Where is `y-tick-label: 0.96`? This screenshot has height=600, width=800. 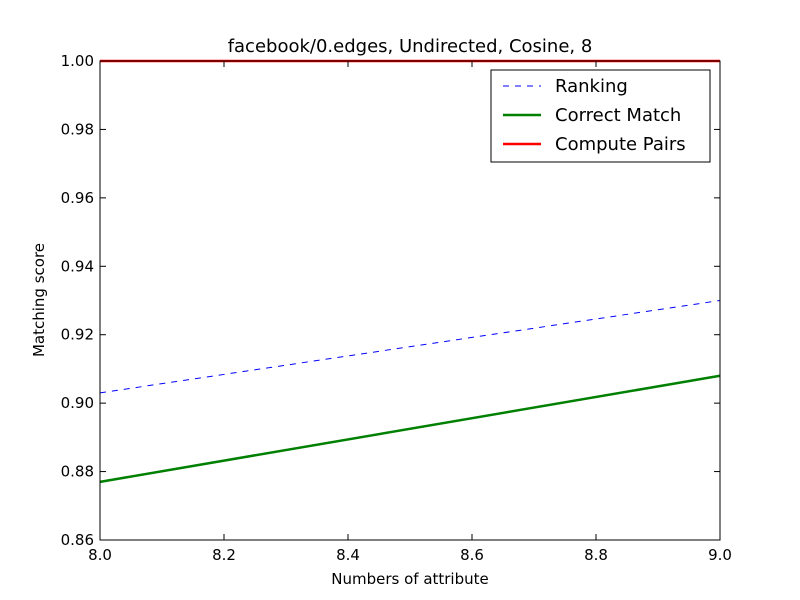 y-tick-label: 0.96 is located at coordinates (77, 198).